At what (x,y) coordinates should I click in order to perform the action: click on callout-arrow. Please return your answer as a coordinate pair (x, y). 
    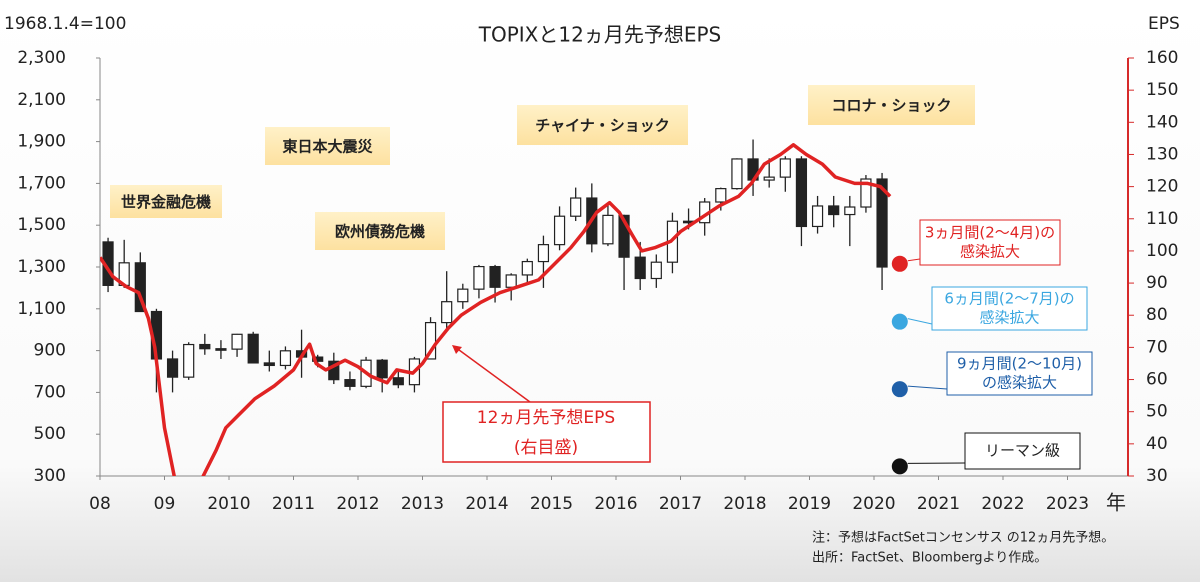
    Looking at the image, I should click on (492, 374).